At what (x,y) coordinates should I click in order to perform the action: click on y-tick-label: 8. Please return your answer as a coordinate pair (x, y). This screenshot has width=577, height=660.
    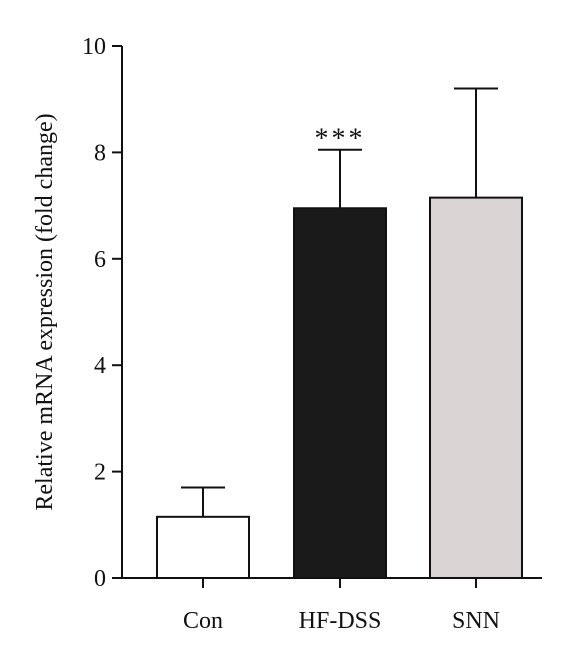
    Looking at the image, I should click on (100, 153).